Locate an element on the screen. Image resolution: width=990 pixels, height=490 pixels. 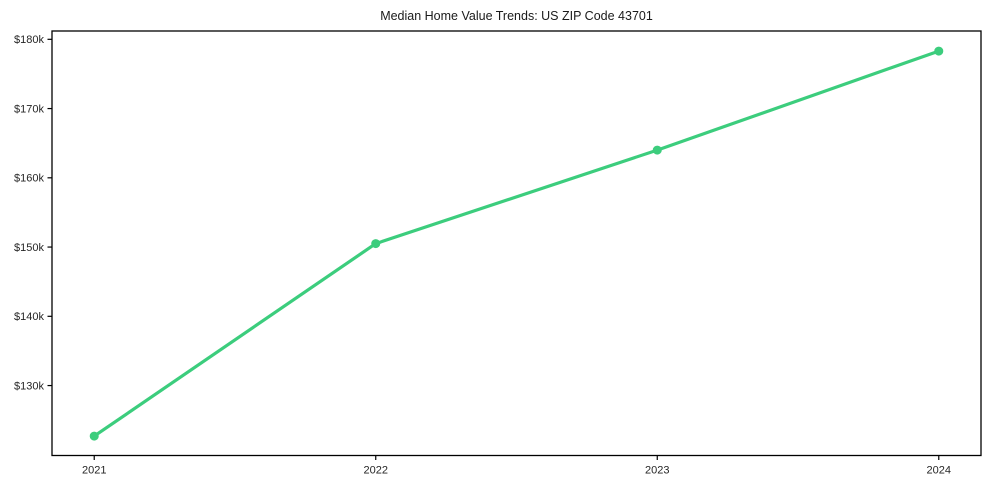
y-tick-label: $150k is located at coordinates (29, 248).